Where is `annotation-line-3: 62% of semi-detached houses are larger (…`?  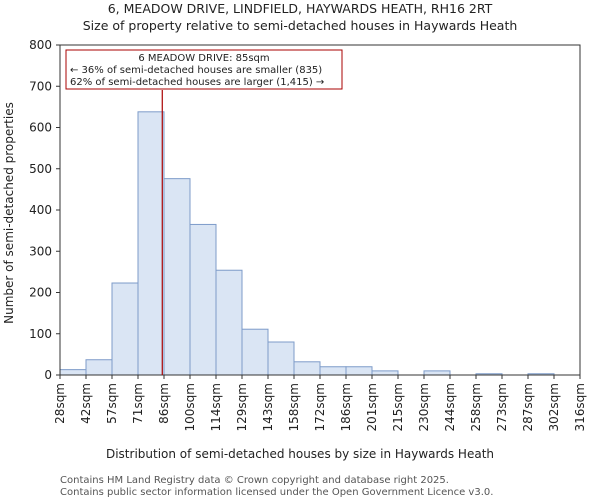
annotation-line-3: 62% of semi-detached houses are larger (… is located at coordinates (197, 82).